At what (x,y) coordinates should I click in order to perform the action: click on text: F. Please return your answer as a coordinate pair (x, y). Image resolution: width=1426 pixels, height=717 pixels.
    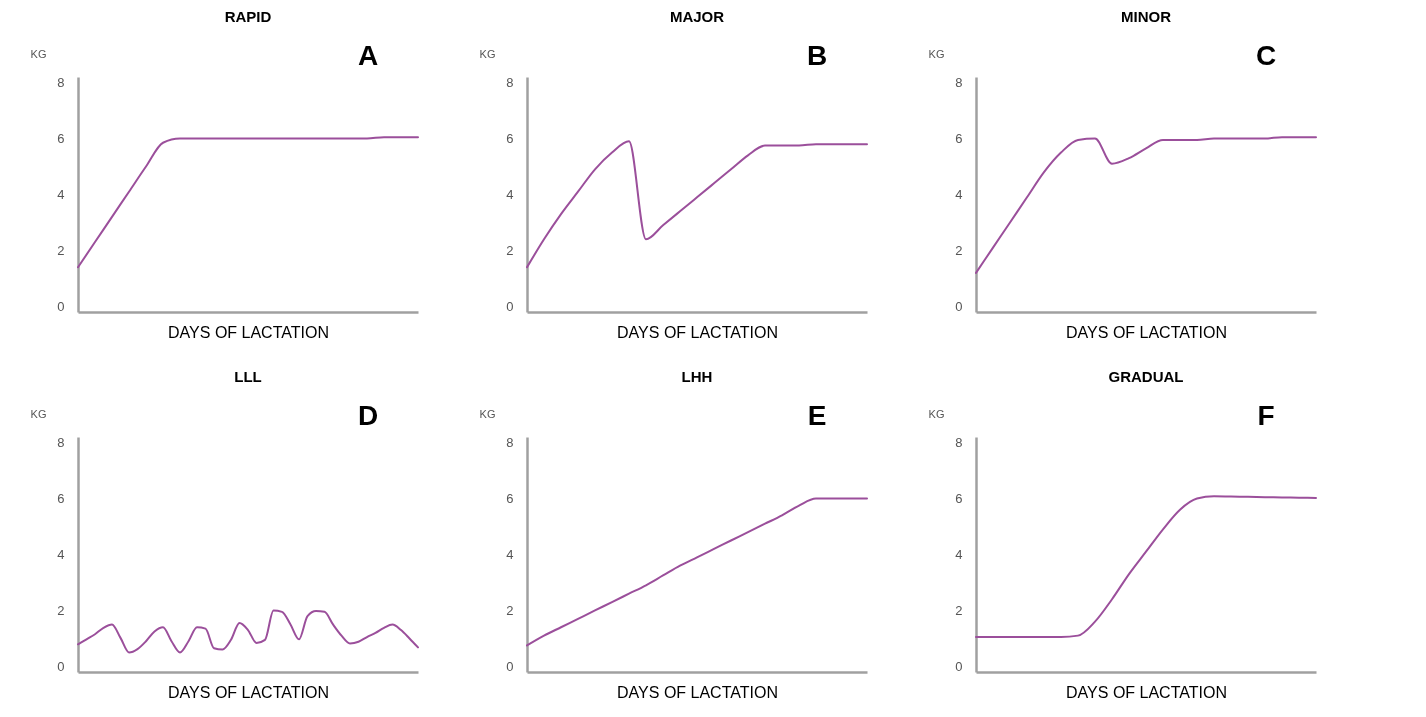
    Looking at the image, I should click on (1266, 415).